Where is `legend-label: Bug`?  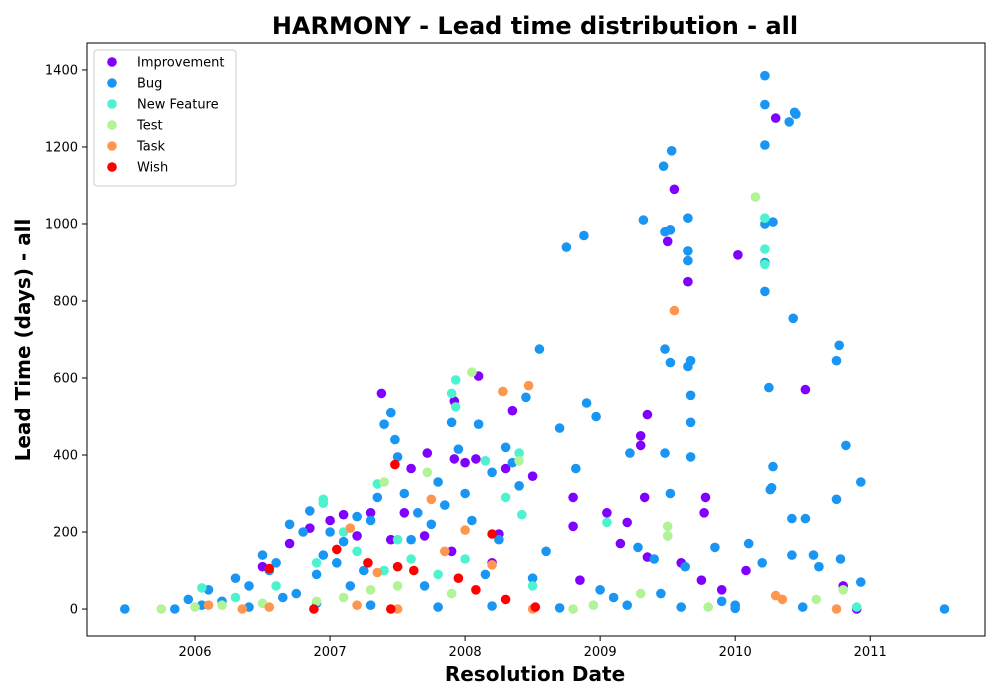 legend-label: Bug is located at coordinates (149, 84).